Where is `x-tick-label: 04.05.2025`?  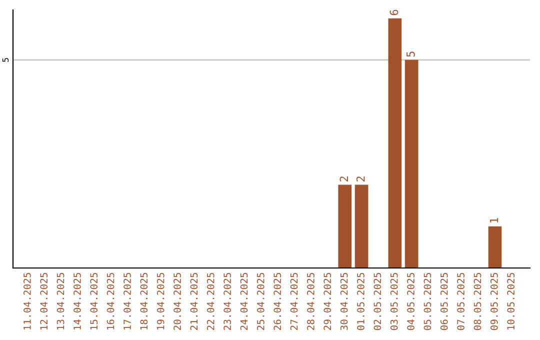
x-tick-label: 04.05.2025 is located at coordinates (410, 301).